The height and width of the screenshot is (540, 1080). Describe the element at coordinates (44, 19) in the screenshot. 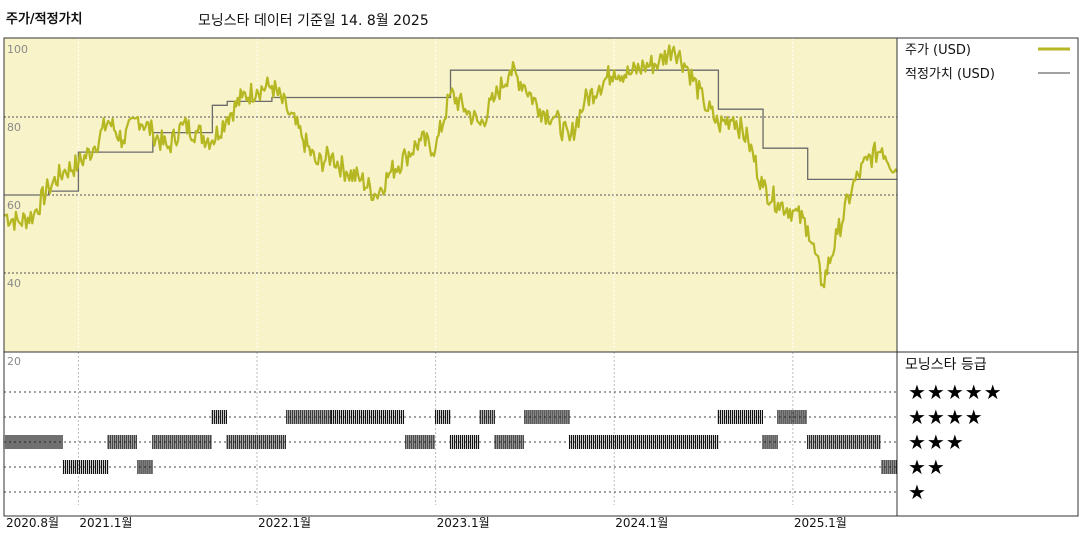

I see `chart-title: 주가/적정가치` at that location.